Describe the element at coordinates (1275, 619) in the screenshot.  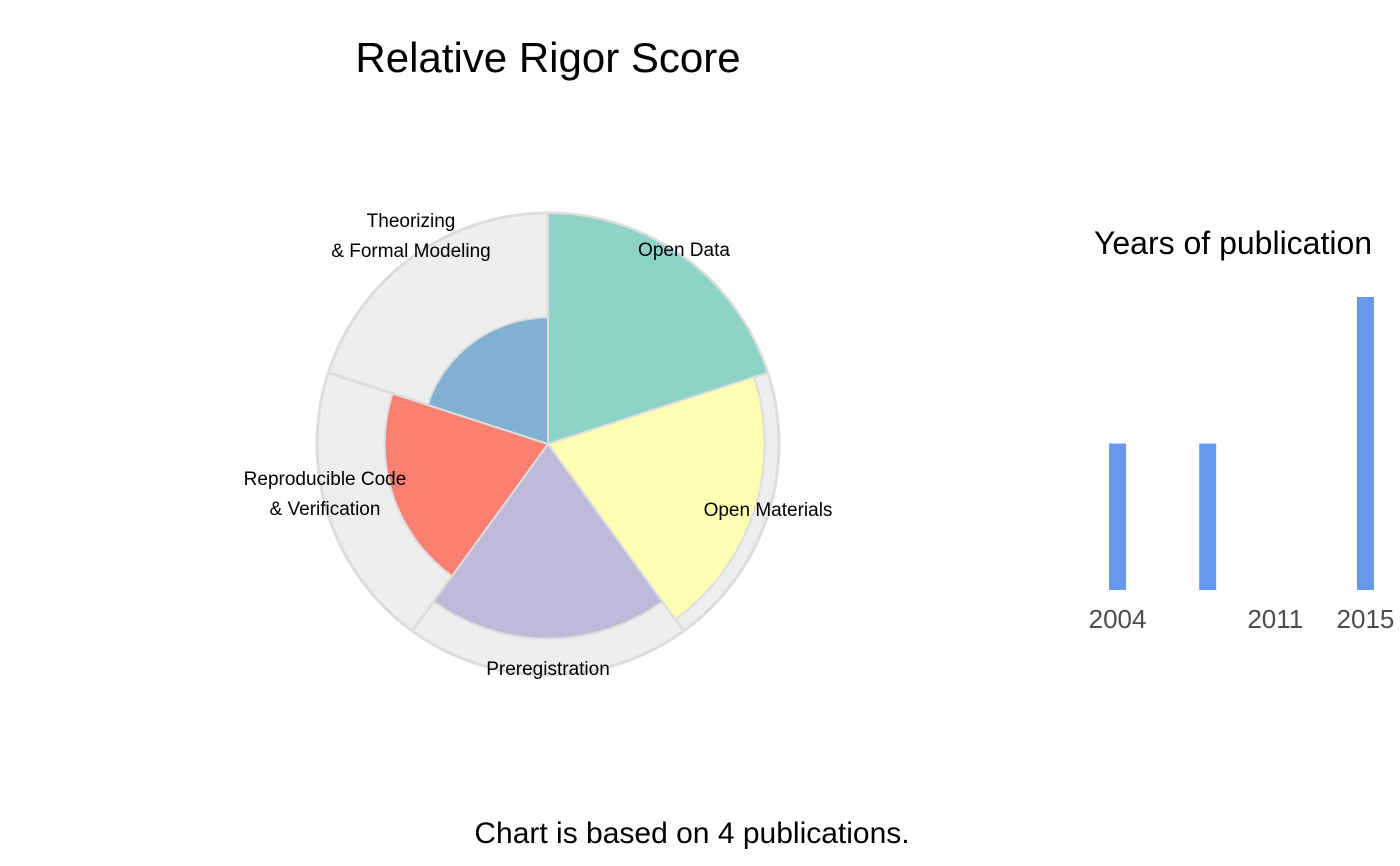
I see `year-tick-label: 2011` at that location.